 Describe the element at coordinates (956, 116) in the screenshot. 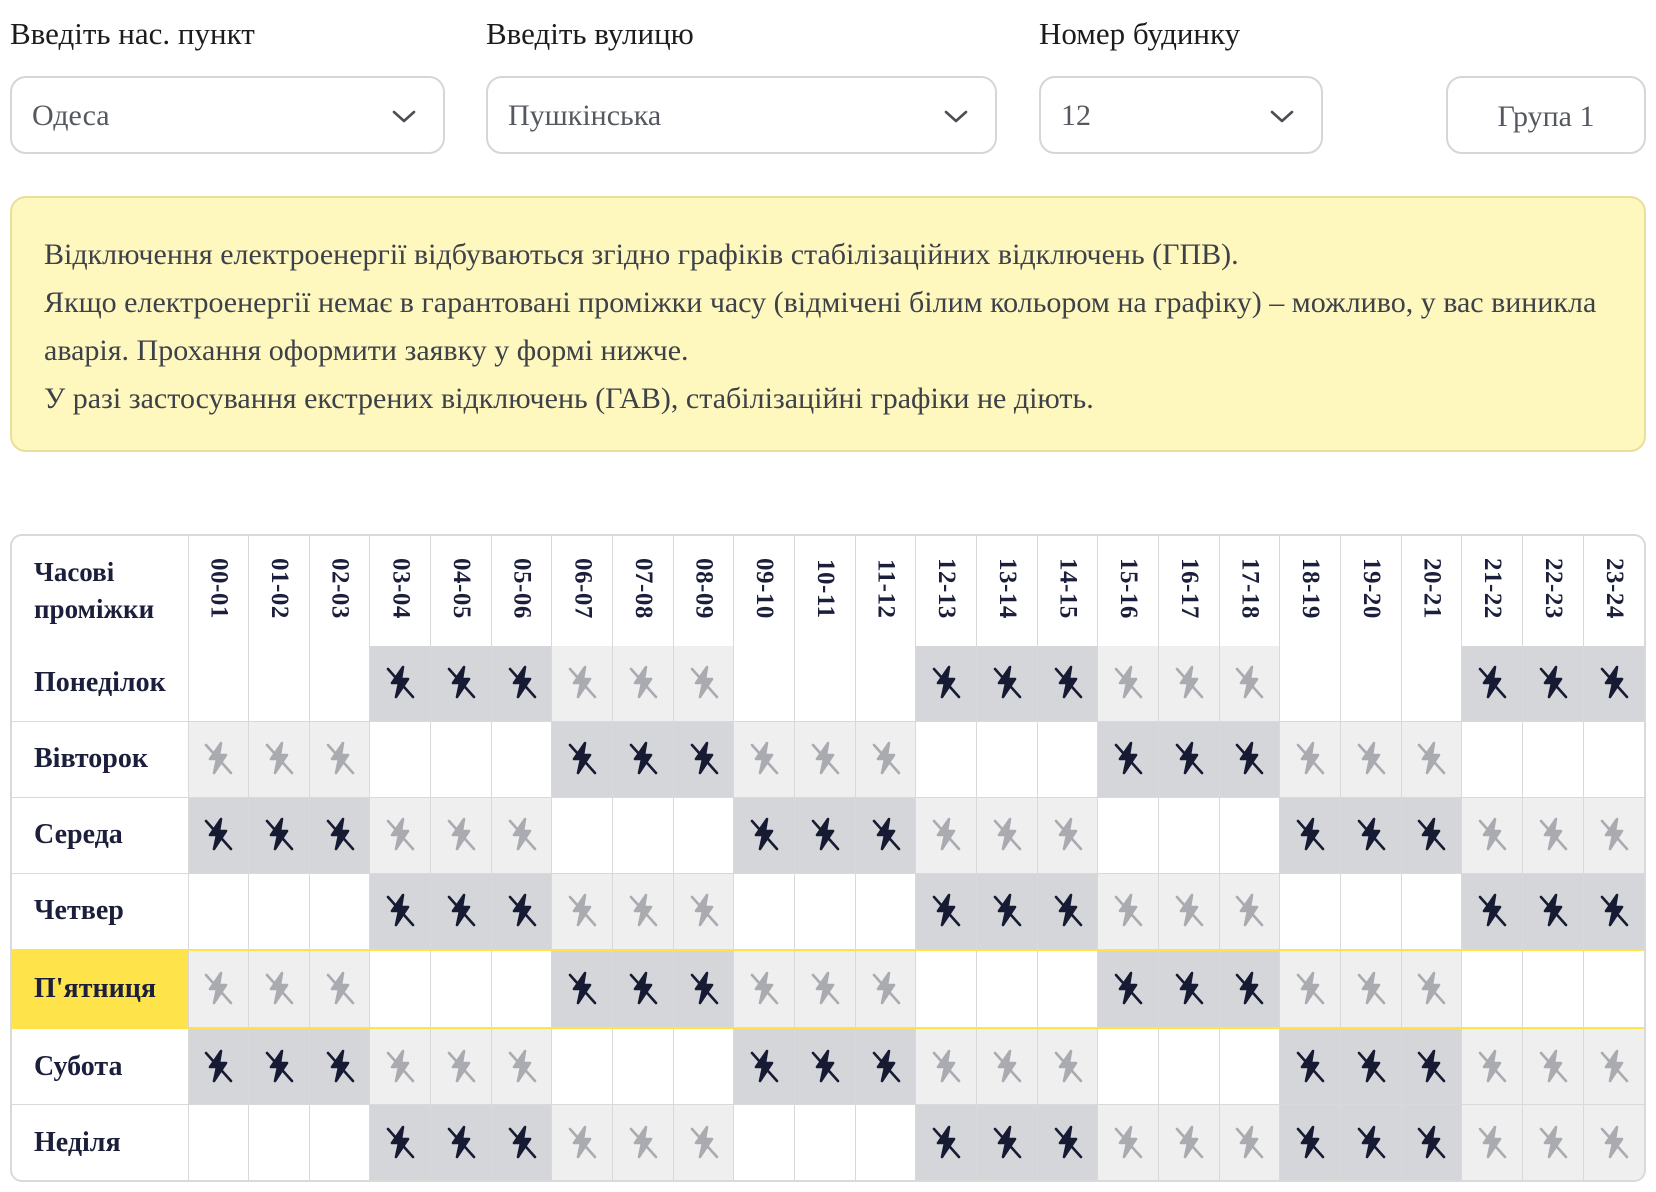

I see `chevron-down-icon` at that location.